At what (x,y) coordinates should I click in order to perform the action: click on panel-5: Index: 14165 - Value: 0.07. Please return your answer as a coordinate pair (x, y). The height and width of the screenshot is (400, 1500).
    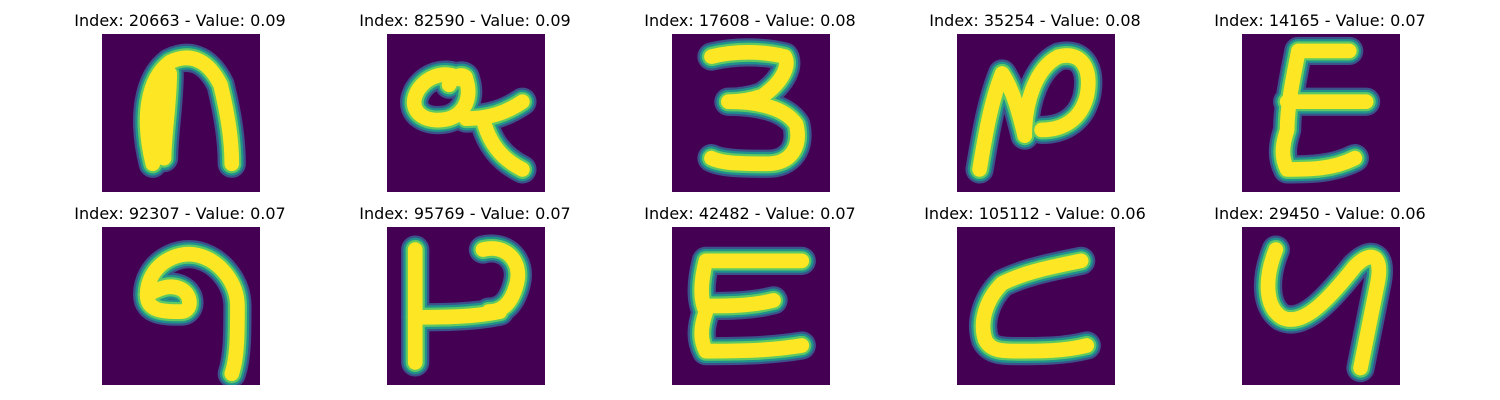
    Looking at the image, I should click on (1320, 101).